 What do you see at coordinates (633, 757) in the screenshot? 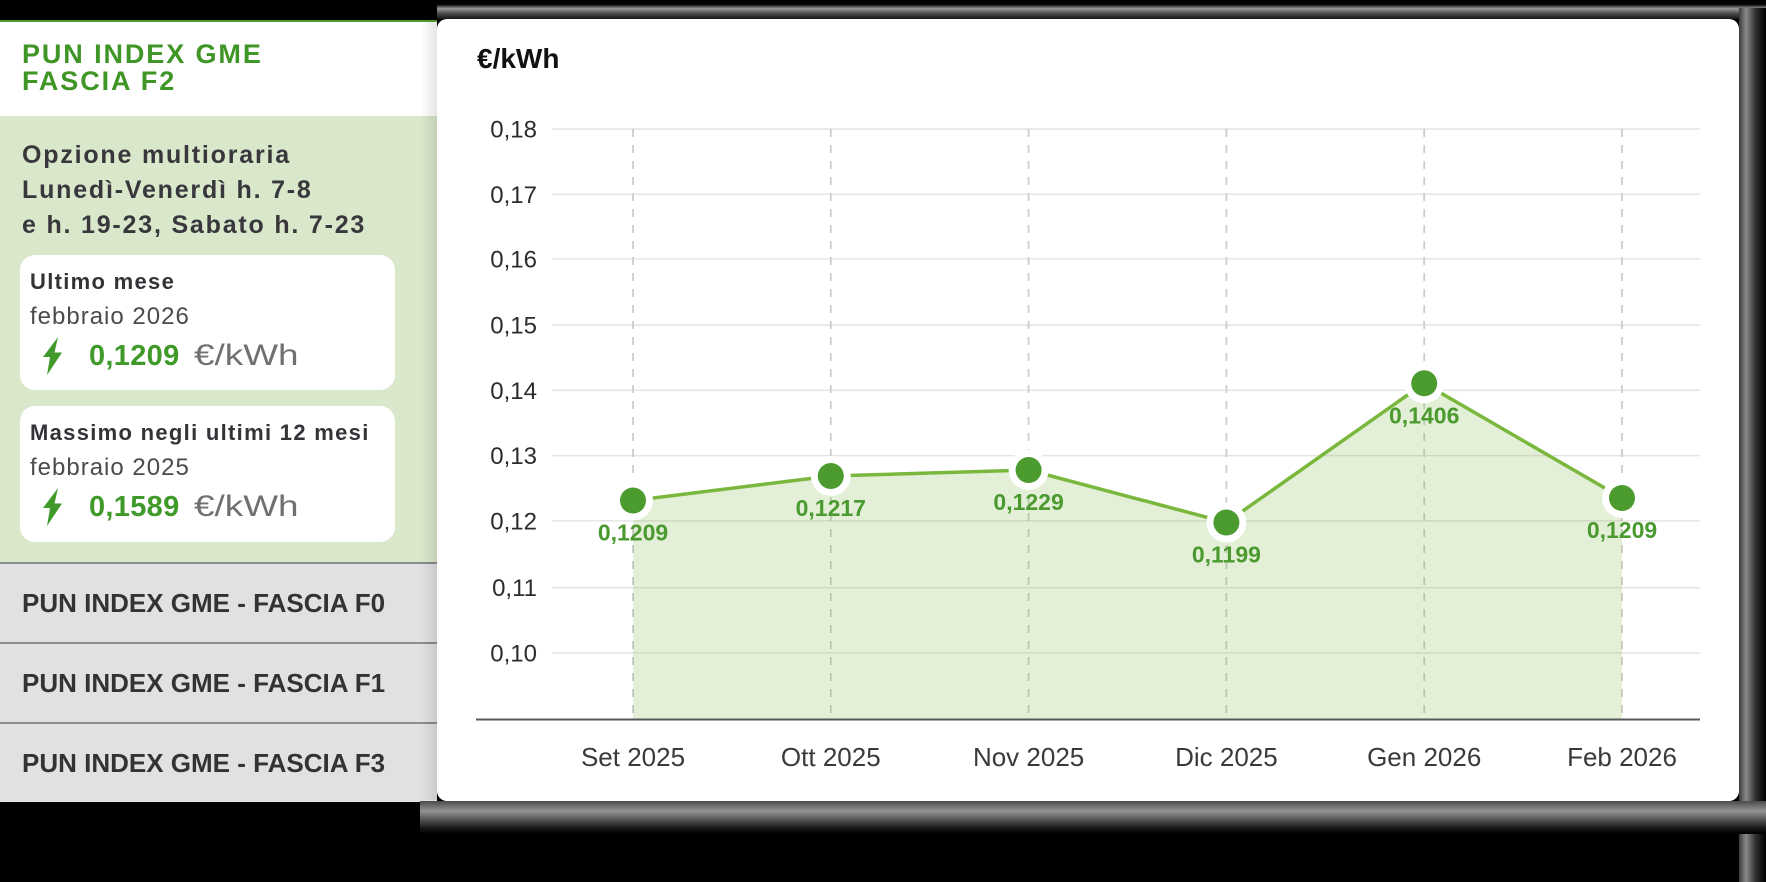
I see `svg-text: Set 2025` at bounding box center [633, 757].